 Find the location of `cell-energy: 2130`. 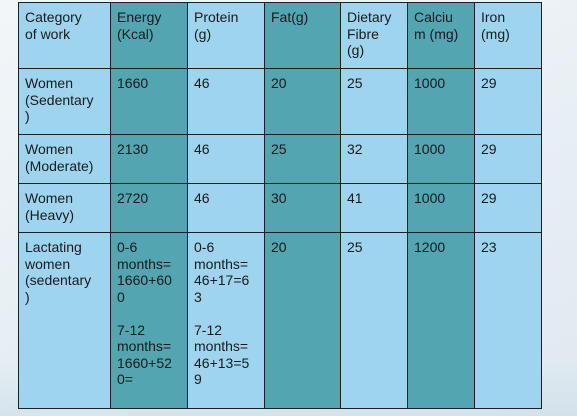

cell-energy: 2130 is located at coordinates (149, 159).